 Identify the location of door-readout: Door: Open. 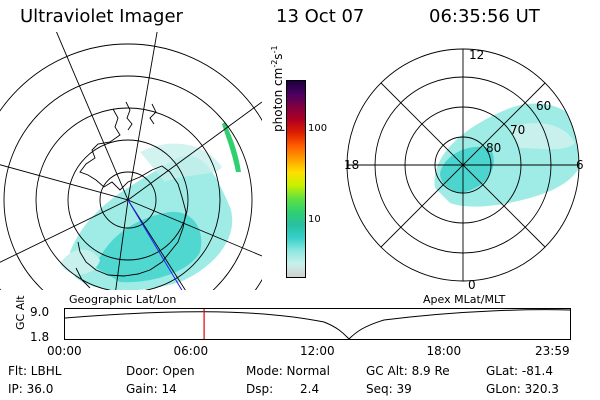
(160, 371).